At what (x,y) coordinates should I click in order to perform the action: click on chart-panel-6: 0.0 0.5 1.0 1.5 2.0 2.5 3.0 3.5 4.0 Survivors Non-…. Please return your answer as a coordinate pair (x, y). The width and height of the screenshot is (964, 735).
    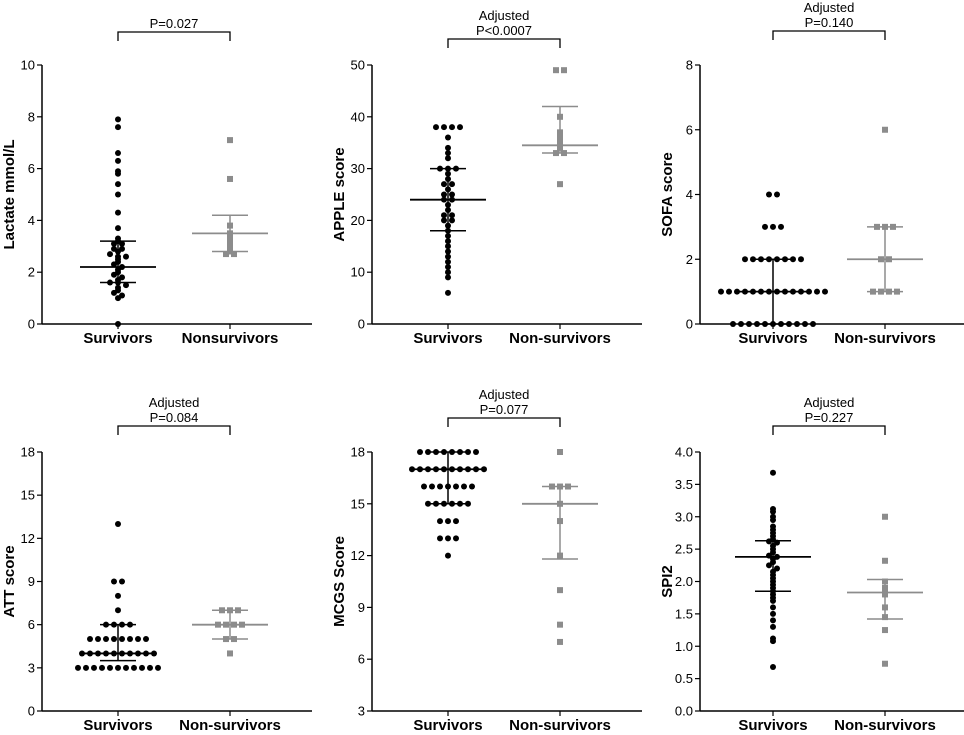
    Looking at the image, I should click on (811, 564).